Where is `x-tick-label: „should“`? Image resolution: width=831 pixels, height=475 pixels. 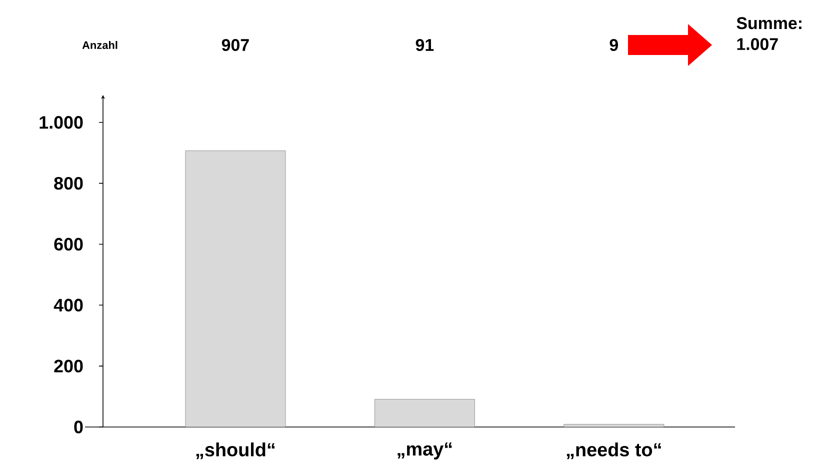
x-tick-label: „should“ is located at coordinates (235, 451).